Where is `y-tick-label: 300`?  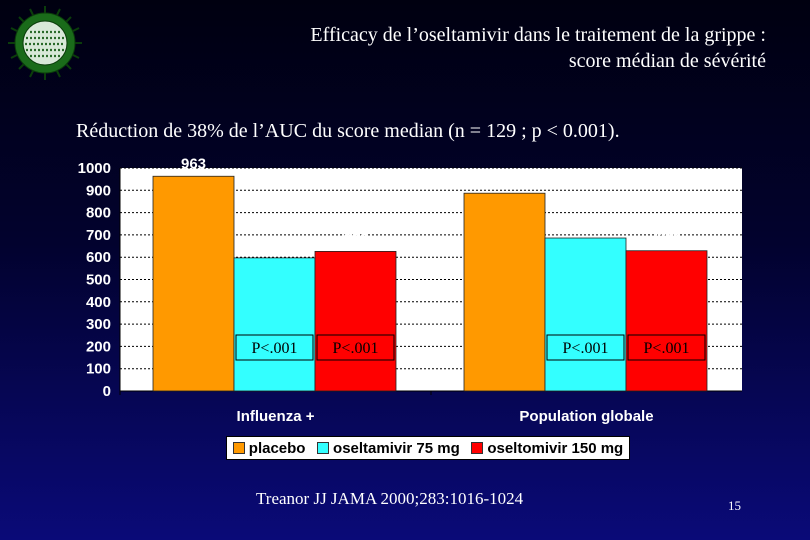 y-tick-label: 300 is located at coordinates (98, 324).